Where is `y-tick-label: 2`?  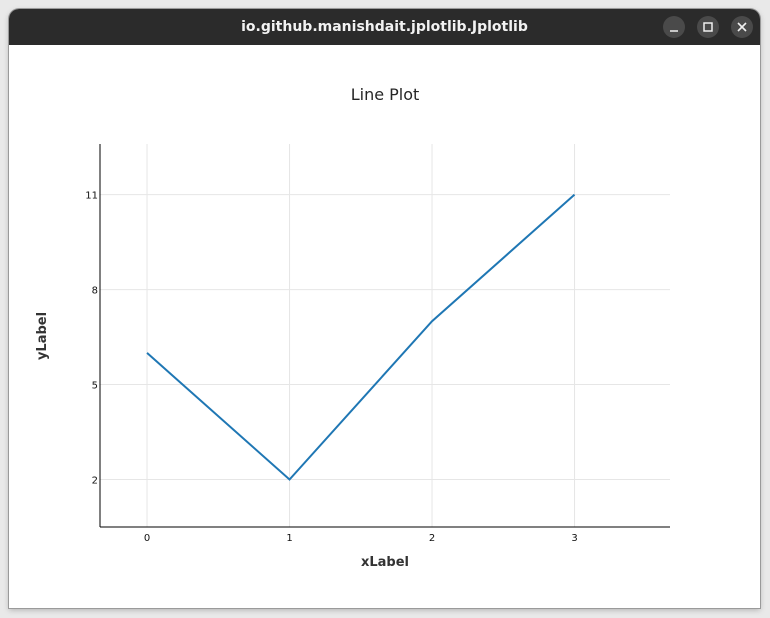 y-tick-label: 2 is located at coordinates (95, 481).